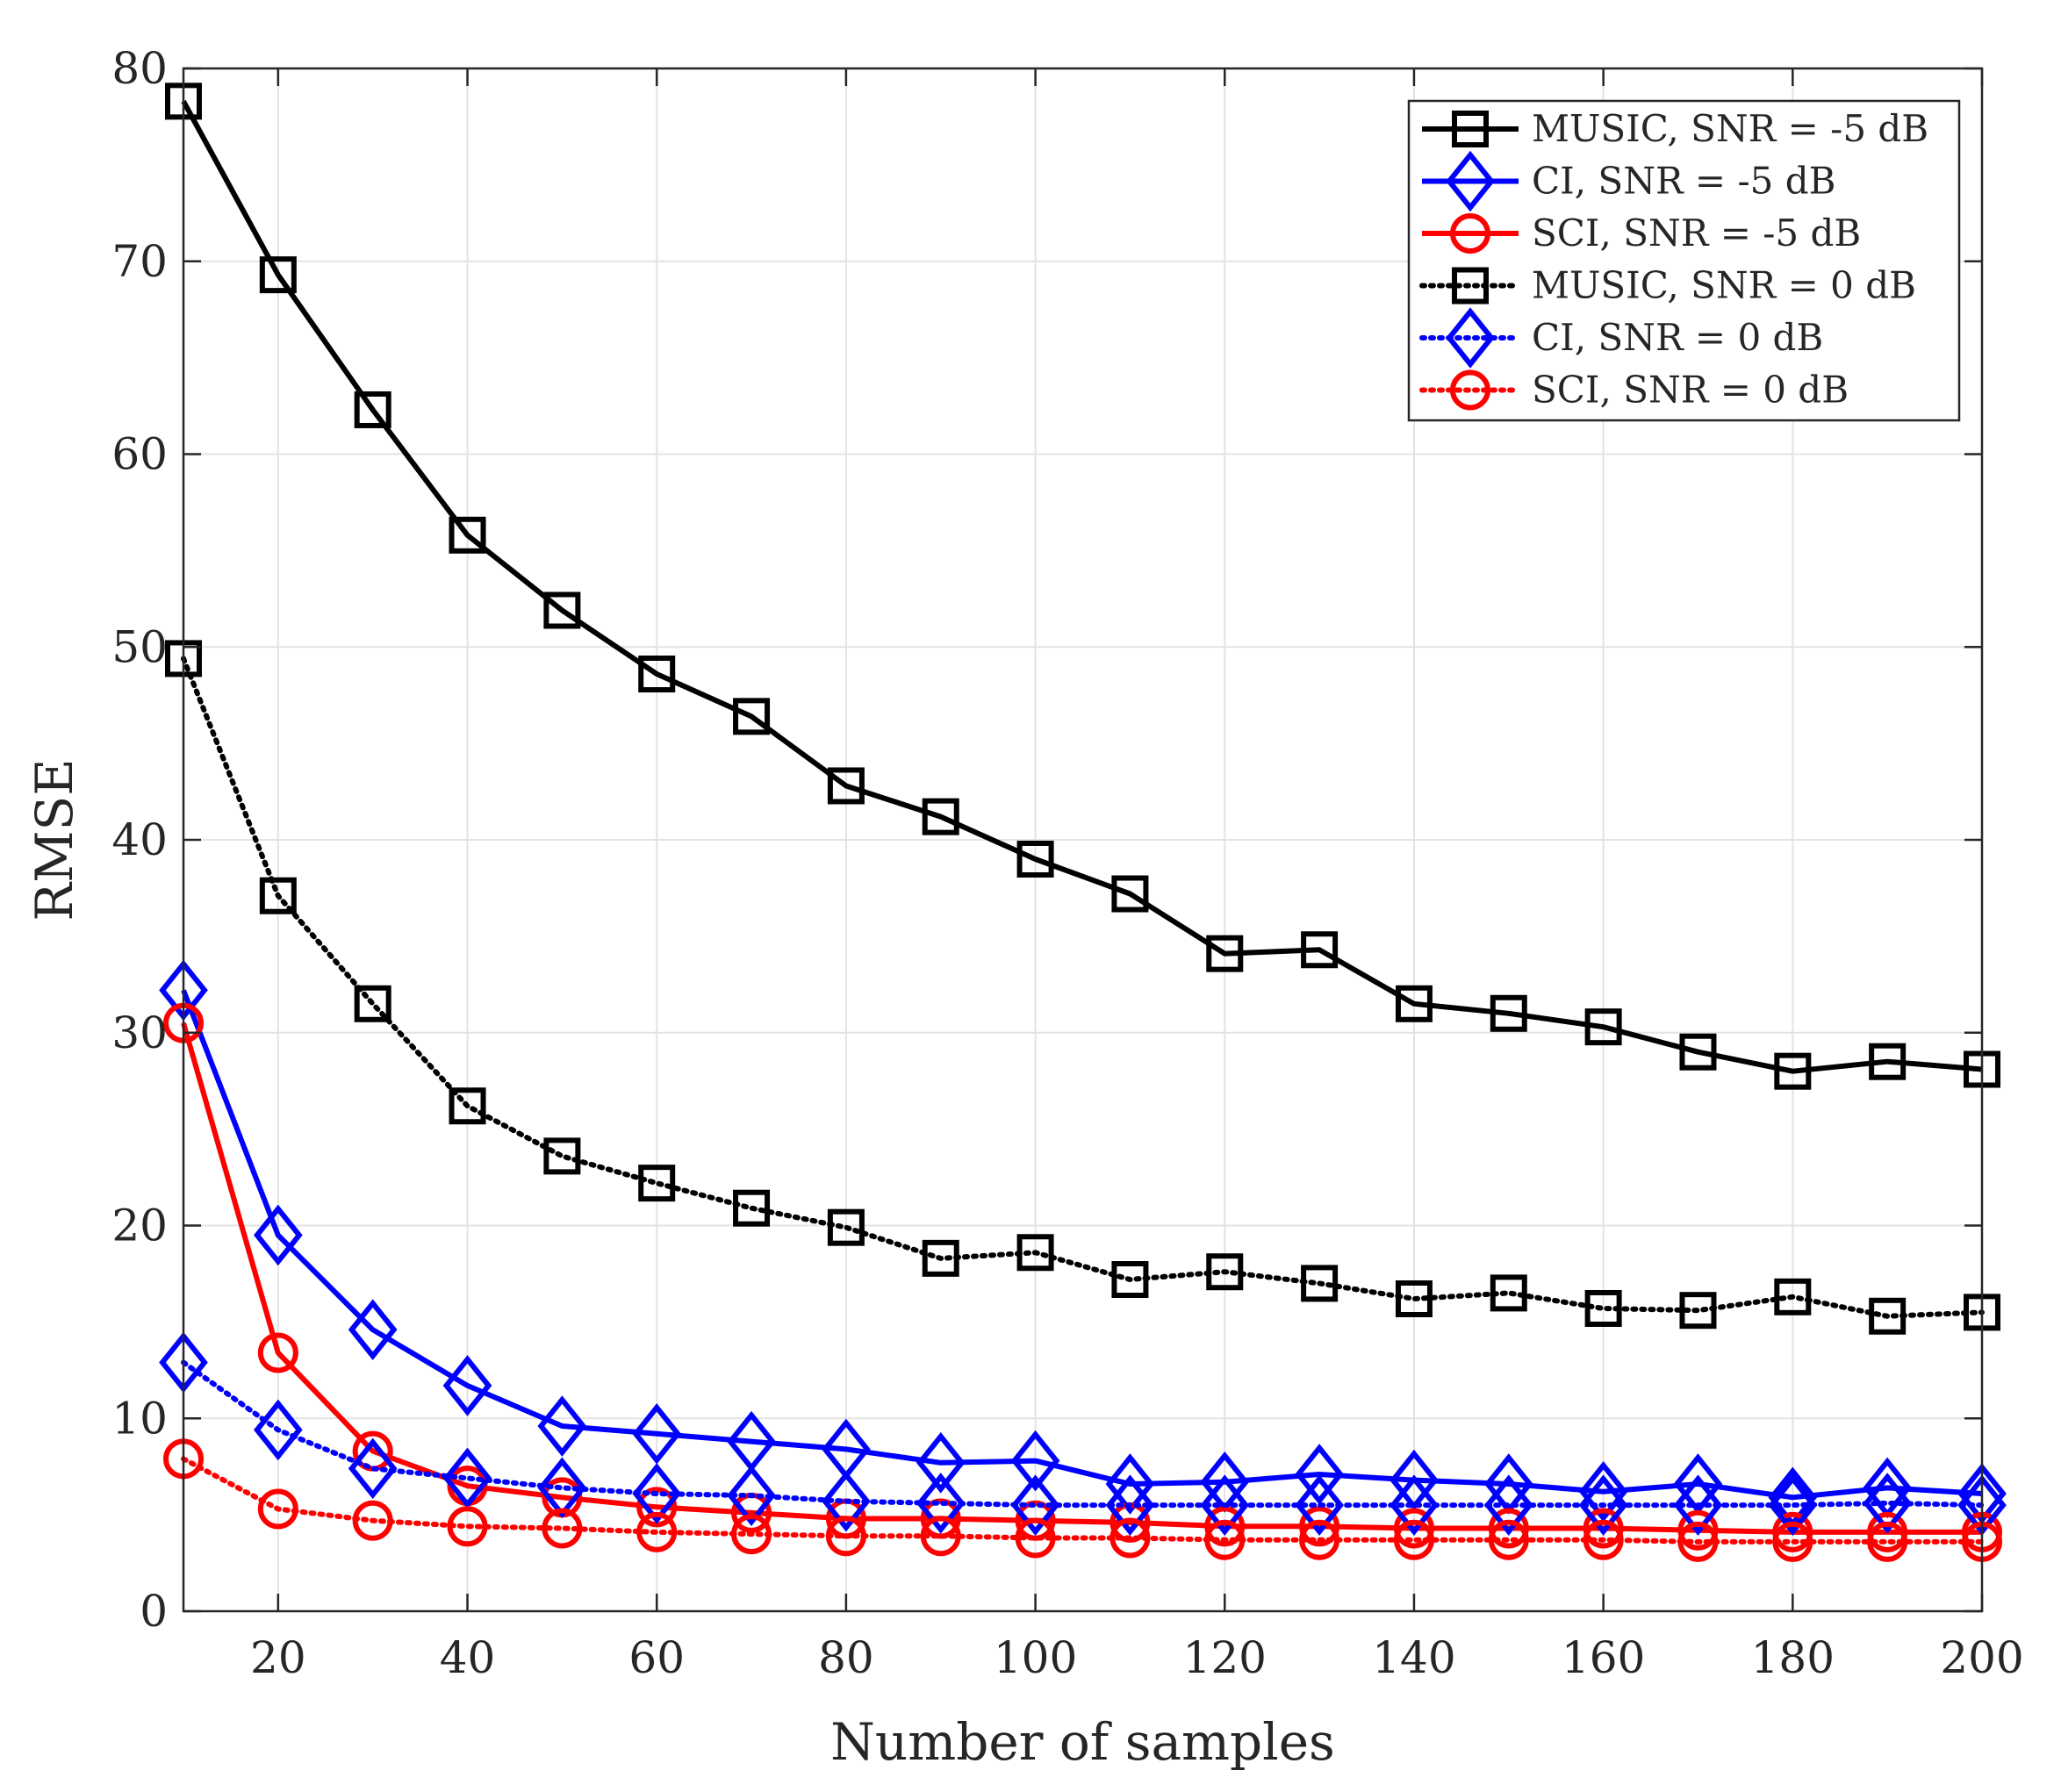 Image resolution: width=2061 pixels, height=1792 pixels. I want to click on legend-entry: SCI, SNR = 0 dB, so click(1634, 391).